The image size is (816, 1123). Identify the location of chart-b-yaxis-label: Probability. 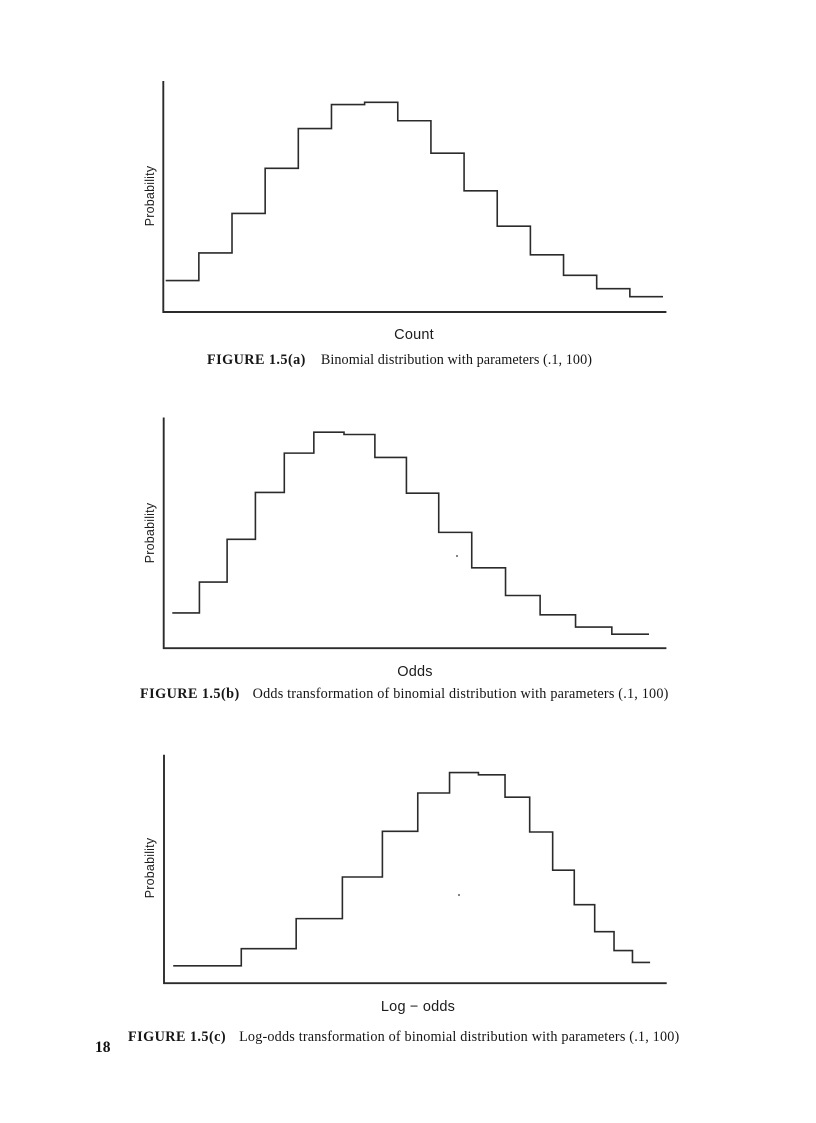
(150, 533).